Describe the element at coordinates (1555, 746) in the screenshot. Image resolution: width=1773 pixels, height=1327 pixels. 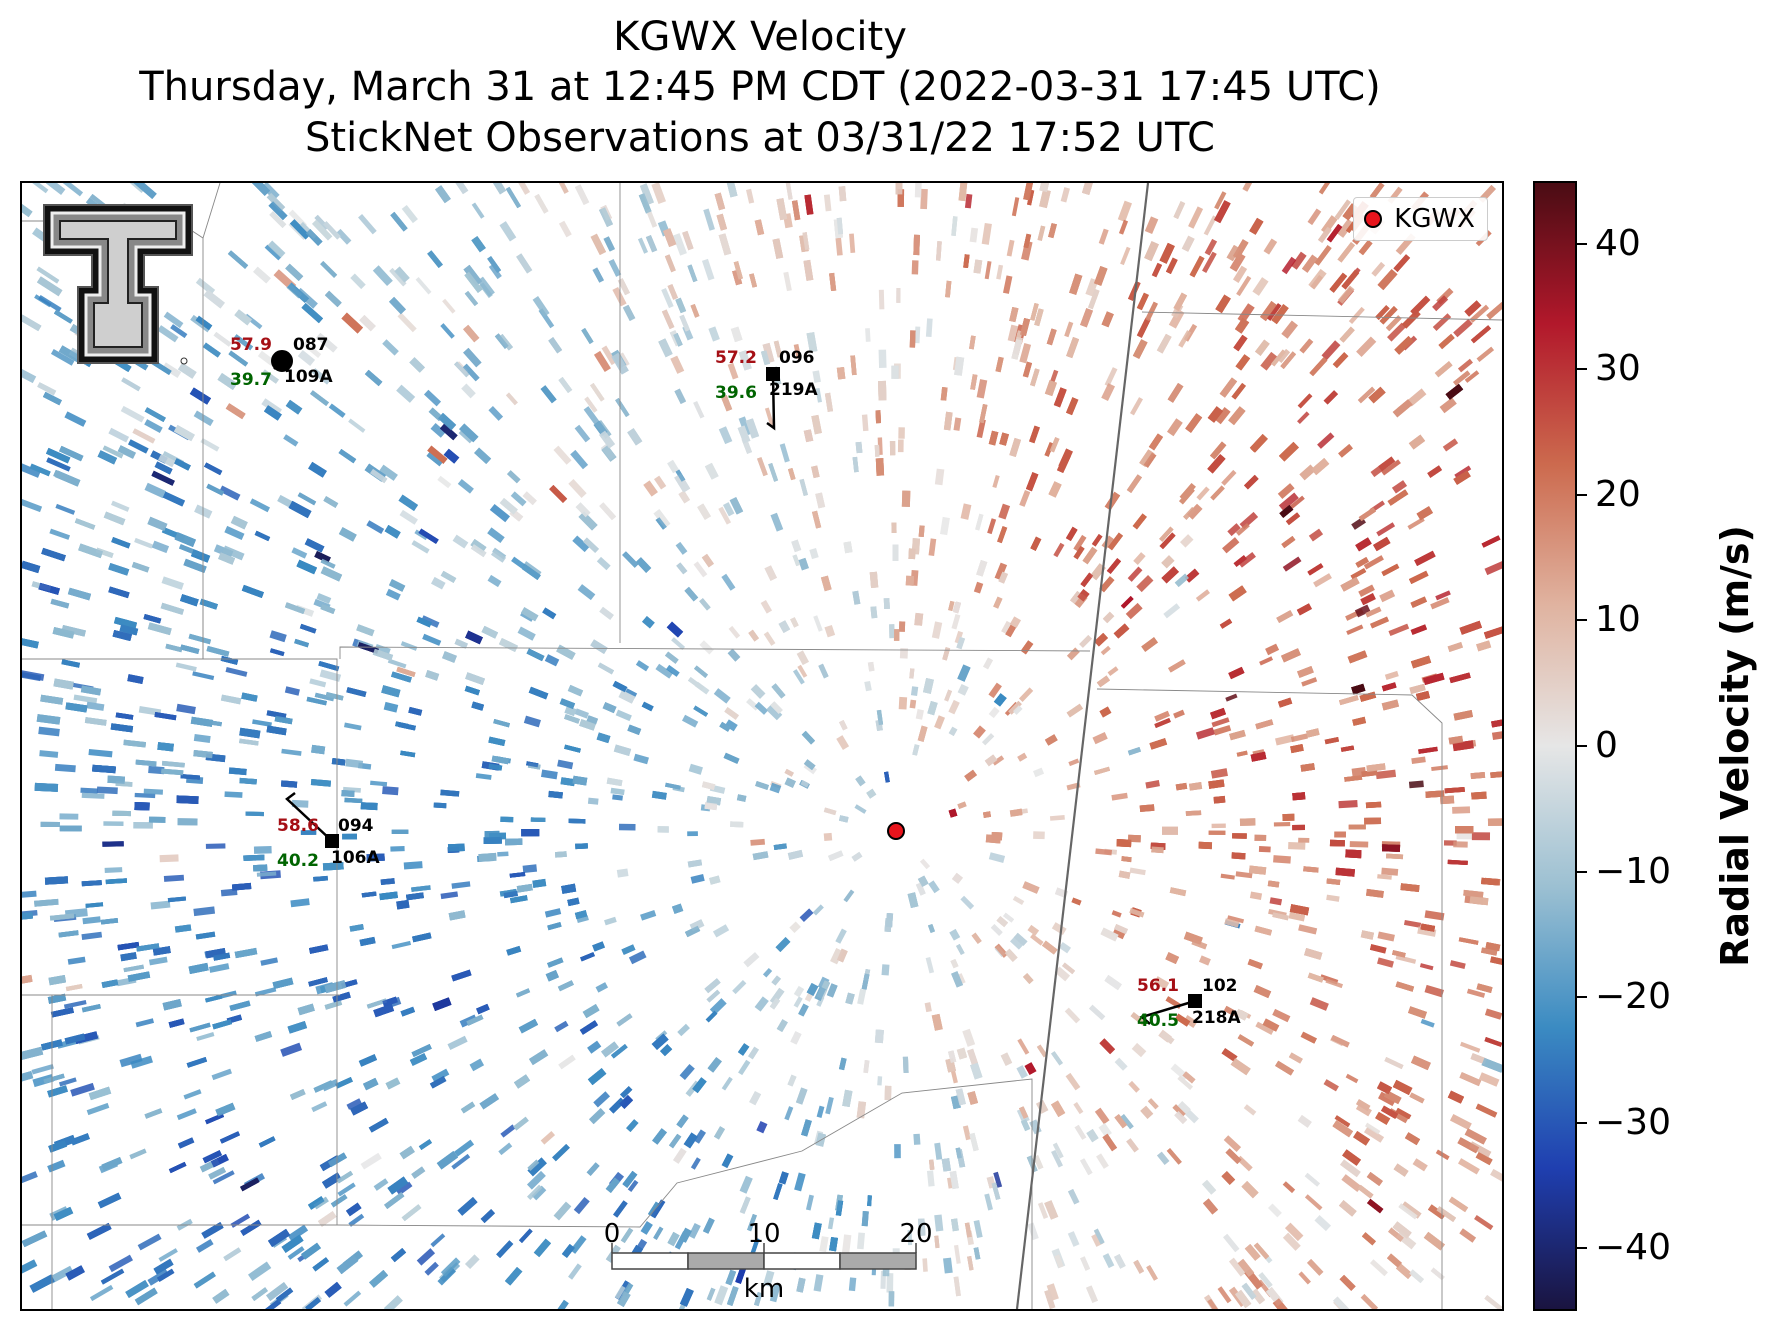
I see `colorbar` at that location.